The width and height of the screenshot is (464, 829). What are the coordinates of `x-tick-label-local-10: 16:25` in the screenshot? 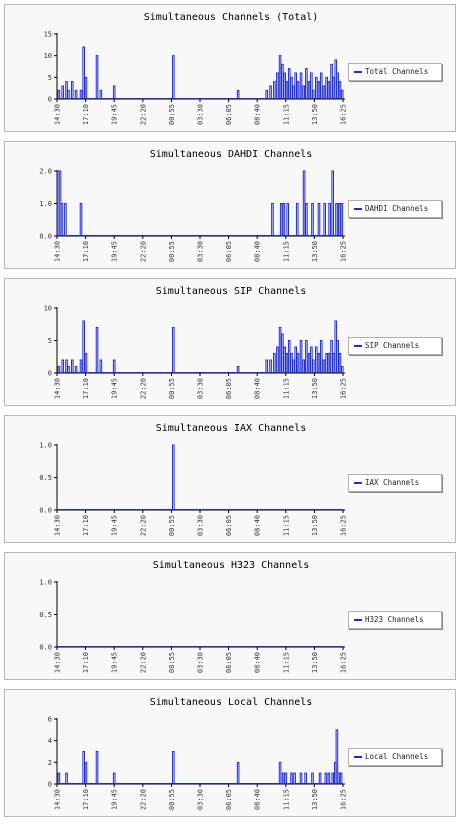 It's located at (344, 799).